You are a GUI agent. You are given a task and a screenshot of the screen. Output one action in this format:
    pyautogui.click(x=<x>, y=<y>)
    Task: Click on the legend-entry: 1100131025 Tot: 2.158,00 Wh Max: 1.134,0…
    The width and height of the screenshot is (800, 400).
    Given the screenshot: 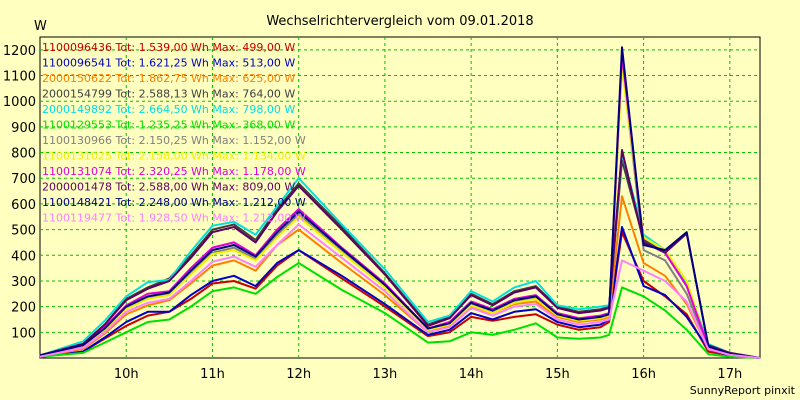 What is the action you would take?
    pyautogui.click(x=174, y=156)
    